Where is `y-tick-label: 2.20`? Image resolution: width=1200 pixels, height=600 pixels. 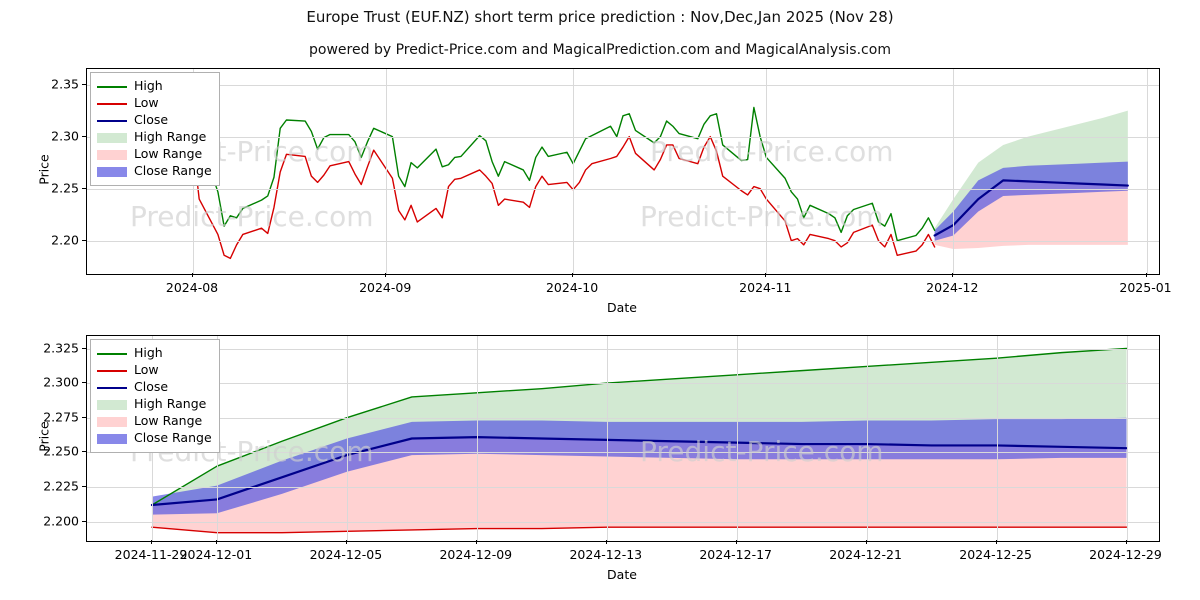 y-tick-label: 2.20 is located at coordinates (65, 240).